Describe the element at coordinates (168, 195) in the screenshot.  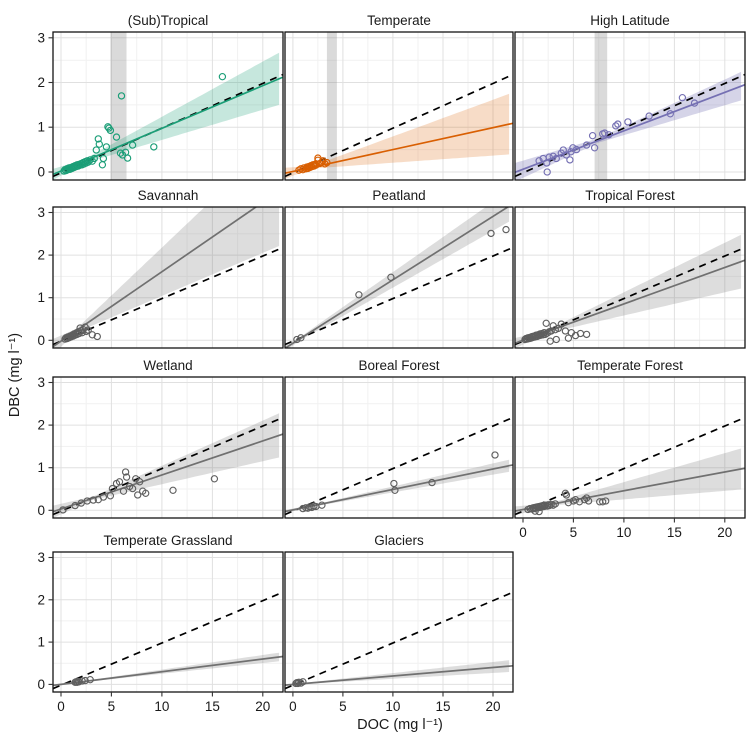
I see `panel-title: Savannah` at that location.